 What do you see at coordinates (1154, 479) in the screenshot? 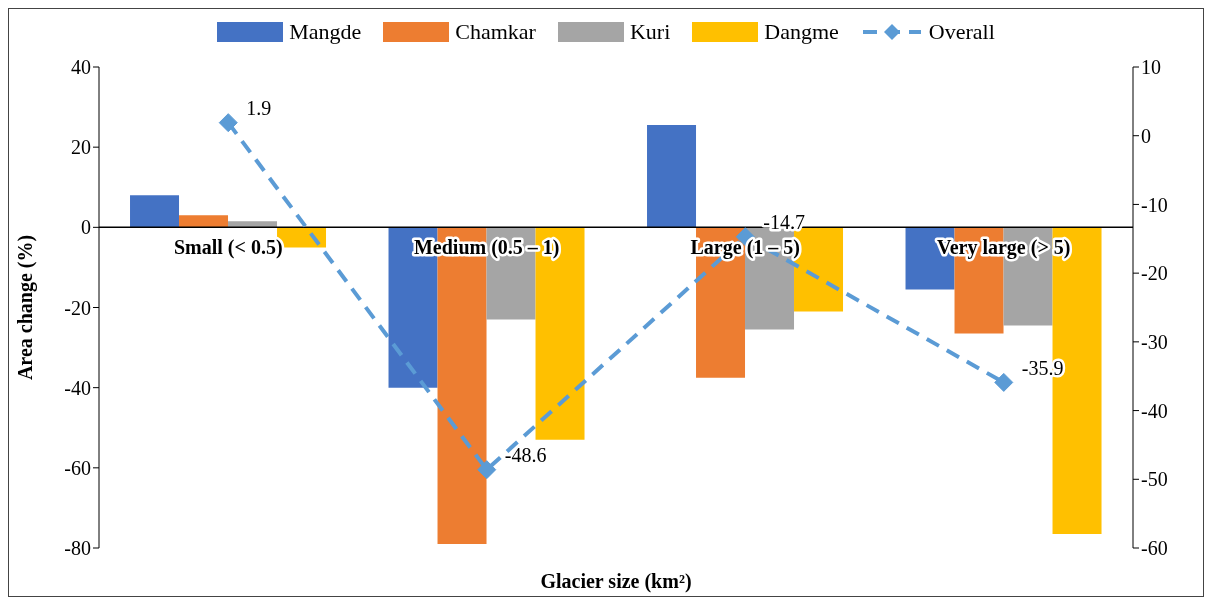
I see `y2-tick-label: -50` at bounding box center [1154, 479].